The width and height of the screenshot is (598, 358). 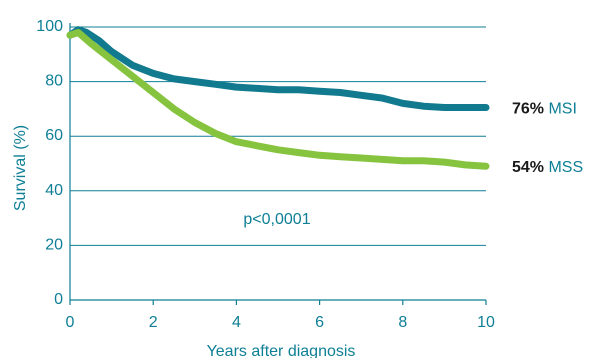 I want to click on x-tick-label: 6, so click(x=319, y=322).